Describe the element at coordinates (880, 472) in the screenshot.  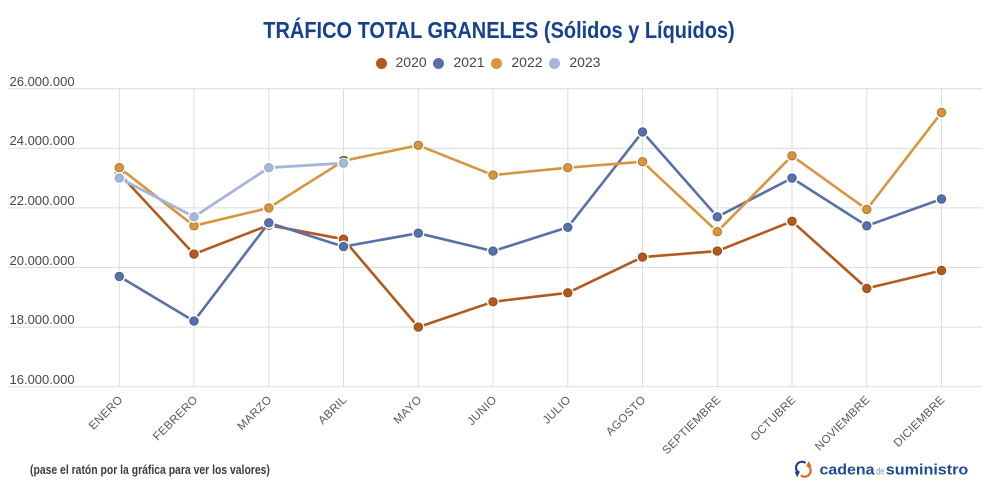
I see `svg-text: de` at that location.